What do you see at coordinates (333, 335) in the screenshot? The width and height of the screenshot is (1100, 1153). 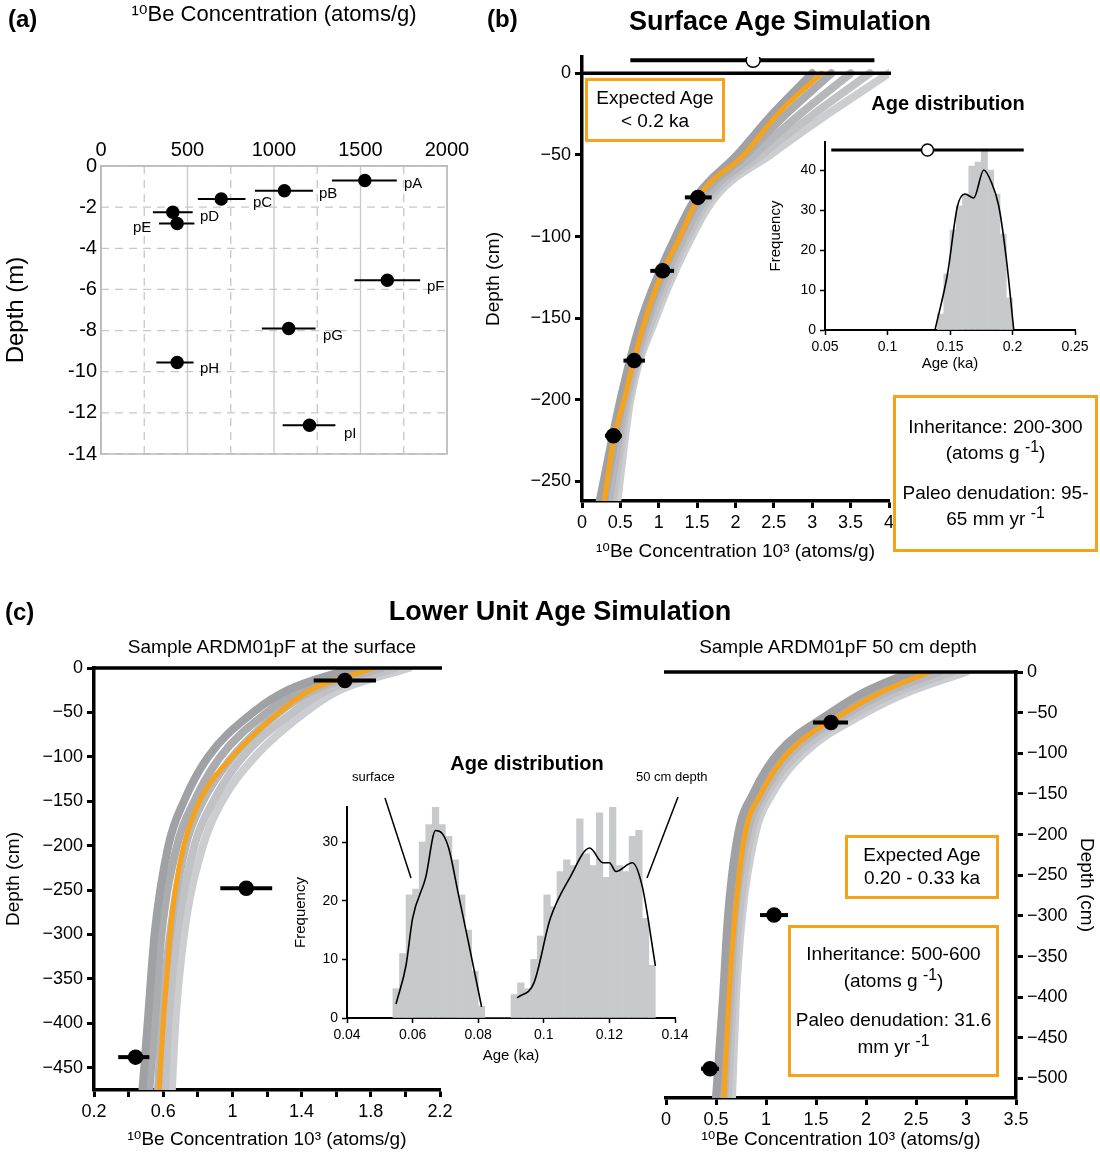 I see `annotation: pG` at bounding box center [333, 335].